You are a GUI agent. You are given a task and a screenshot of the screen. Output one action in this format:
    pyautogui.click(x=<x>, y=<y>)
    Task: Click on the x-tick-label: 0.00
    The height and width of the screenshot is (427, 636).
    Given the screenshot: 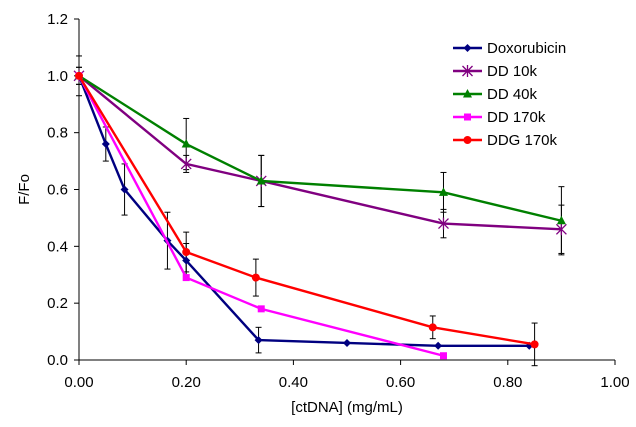 What is the action you would take?
    pyautogui.click(x=78, y=382)
    